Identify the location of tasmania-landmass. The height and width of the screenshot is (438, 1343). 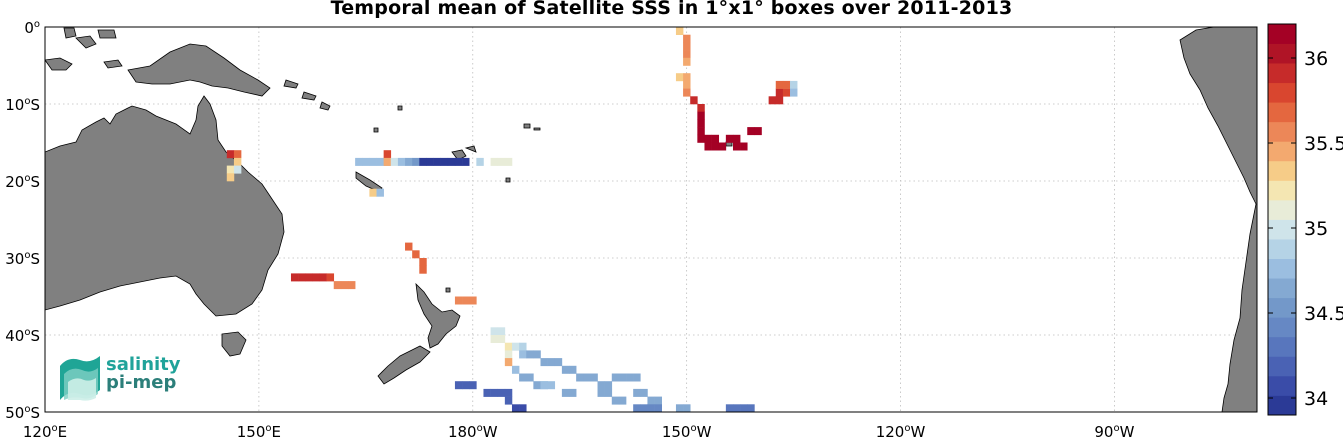
(234, 344).